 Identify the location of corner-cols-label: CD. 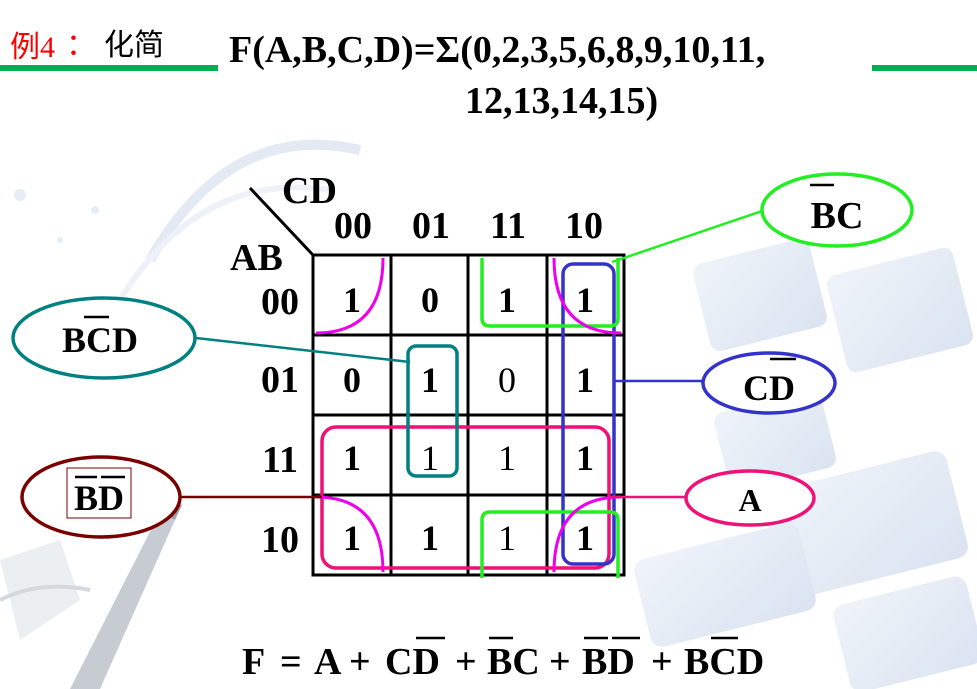
(309, 191).